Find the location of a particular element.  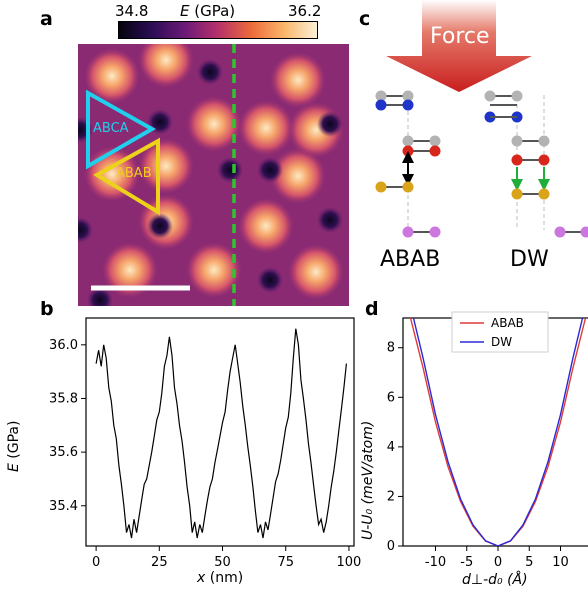

chart-b-xlabel: x (nm) is located at coordinates (220, 578).